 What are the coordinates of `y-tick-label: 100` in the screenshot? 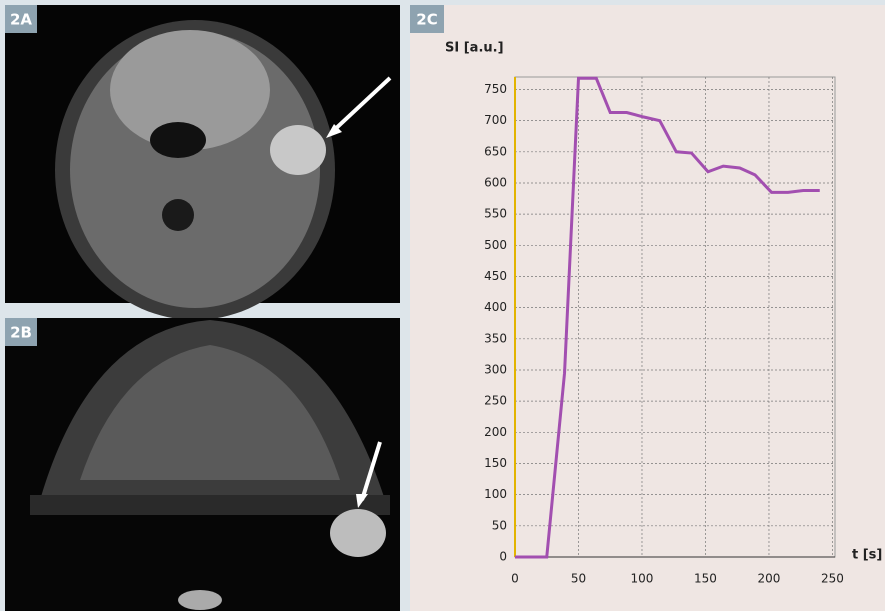 It's located at (495, 494).